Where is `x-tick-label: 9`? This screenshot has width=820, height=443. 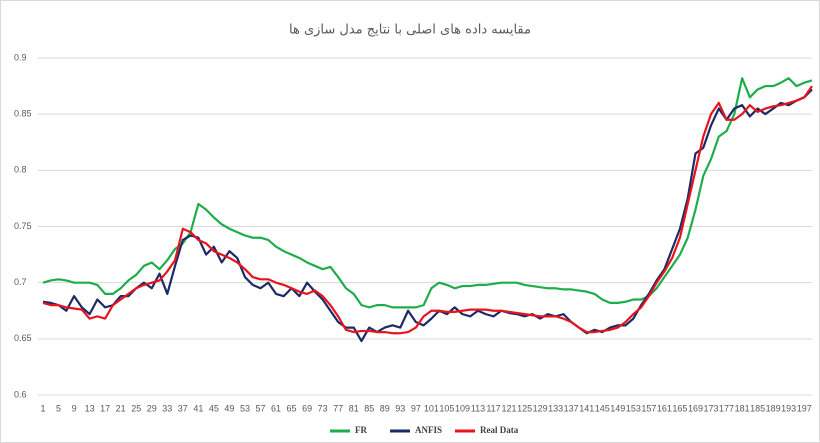 x-tick-label: 9 is located at coordinates (74, 408).